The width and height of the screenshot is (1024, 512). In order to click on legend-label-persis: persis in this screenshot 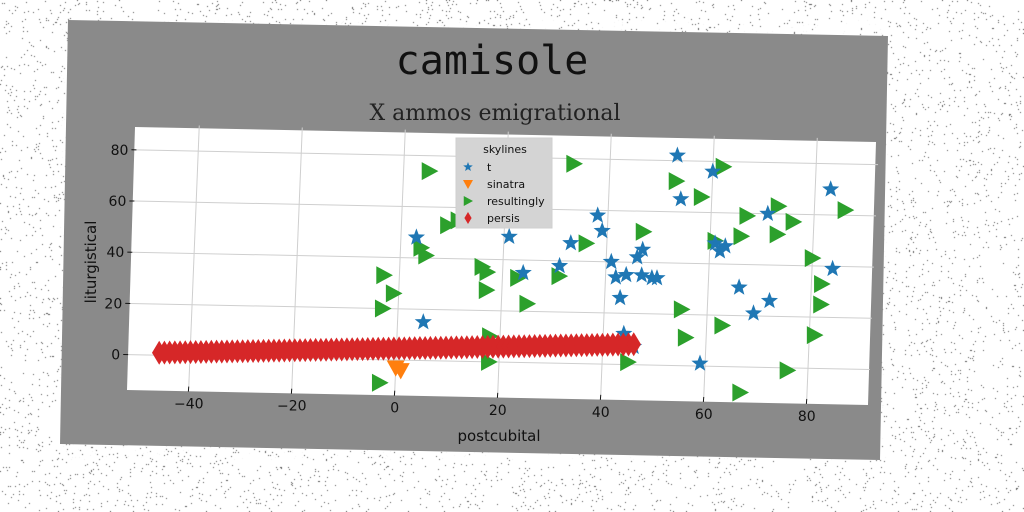, I will do `click(503, 218)`.